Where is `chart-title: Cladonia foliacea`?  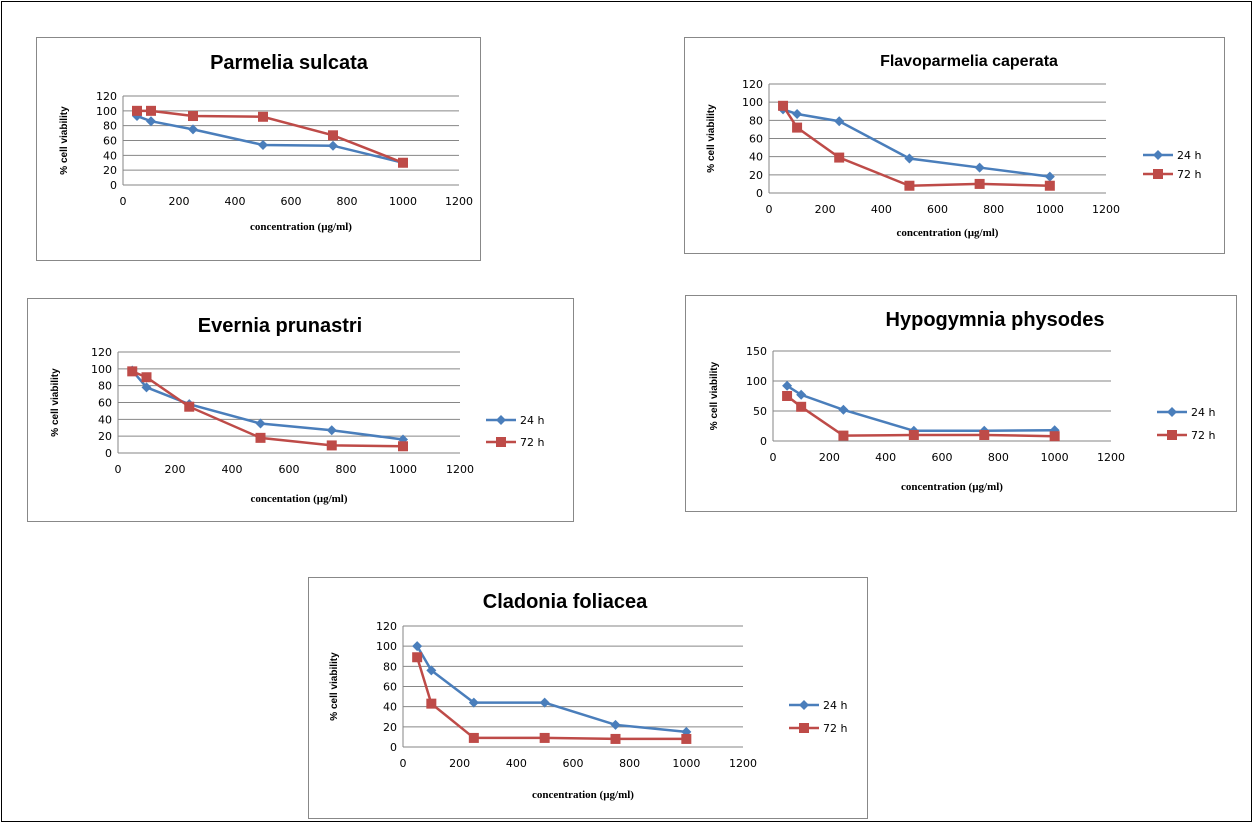 chart-title: Cladonia foliacea is located at coordinates (565, 602).